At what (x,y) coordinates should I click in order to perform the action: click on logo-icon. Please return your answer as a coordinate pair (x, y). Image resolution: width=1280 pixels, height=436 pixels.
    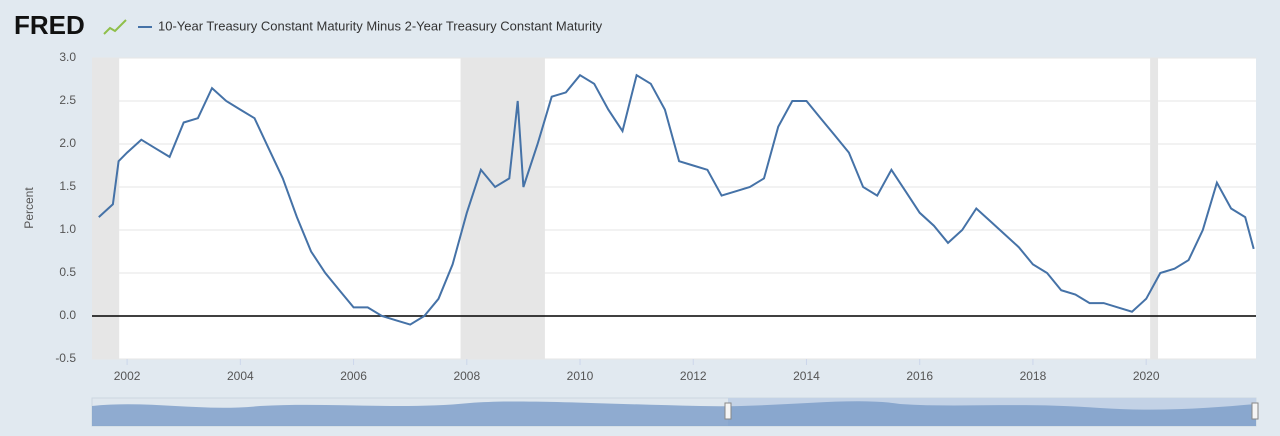
    Looking at the image, I should click on (115, 27).